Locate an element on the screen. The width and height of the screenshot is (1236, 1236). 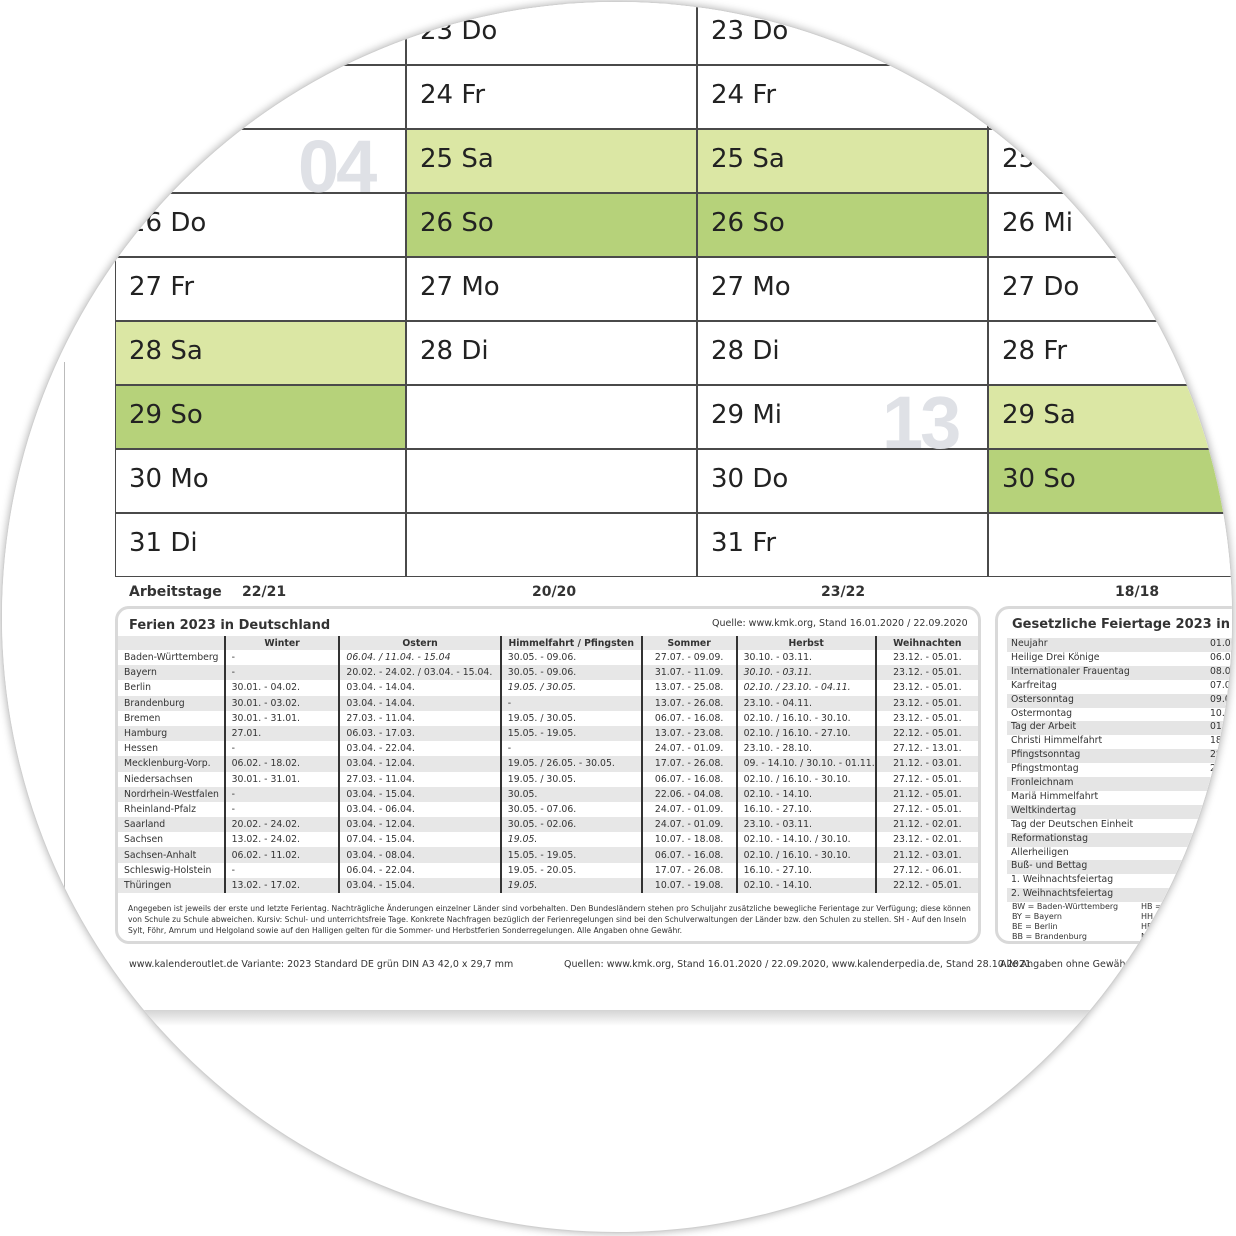
column-header: Herbst is located at coordinates (805, 643).